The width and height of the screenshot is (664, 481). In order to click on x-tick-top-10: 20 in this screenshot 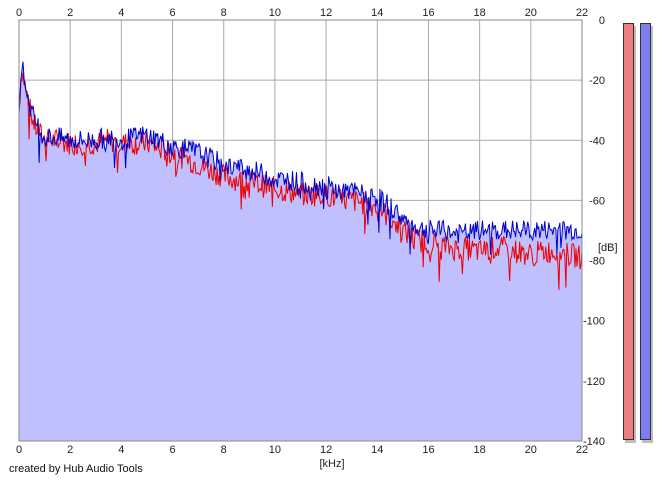, I will do `click(531, 13)`.